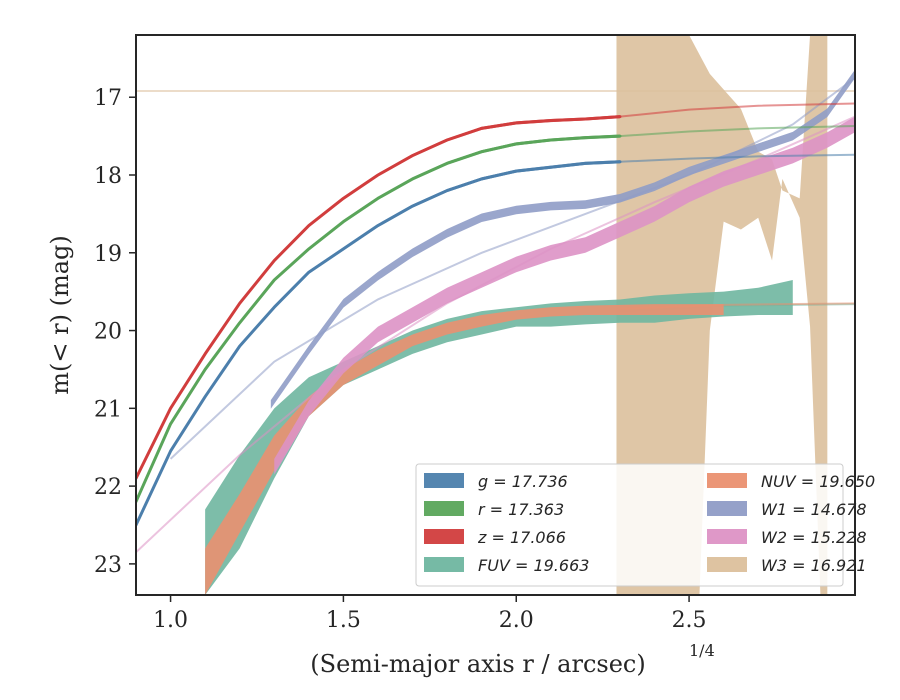 The width and height of the screenshot is (900, 700). Describe the element at coordinates (343, 620) in the screenshot. I see `x-tick-label: 1.5` at that location.